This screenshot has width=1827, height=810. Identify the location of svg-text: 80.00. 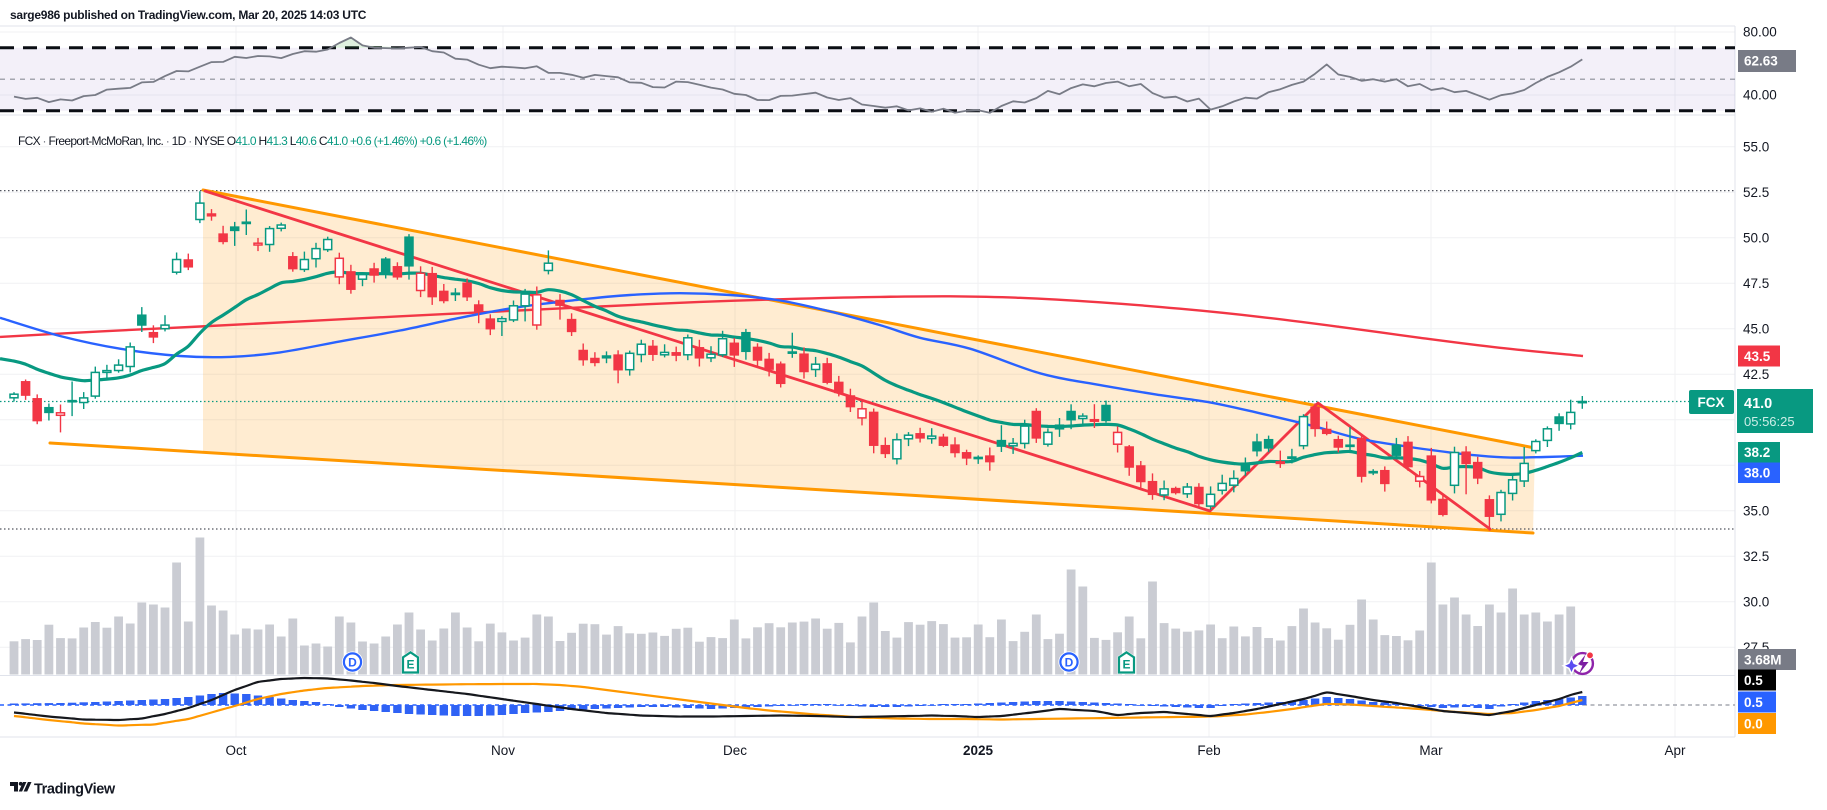
(1760, 32).